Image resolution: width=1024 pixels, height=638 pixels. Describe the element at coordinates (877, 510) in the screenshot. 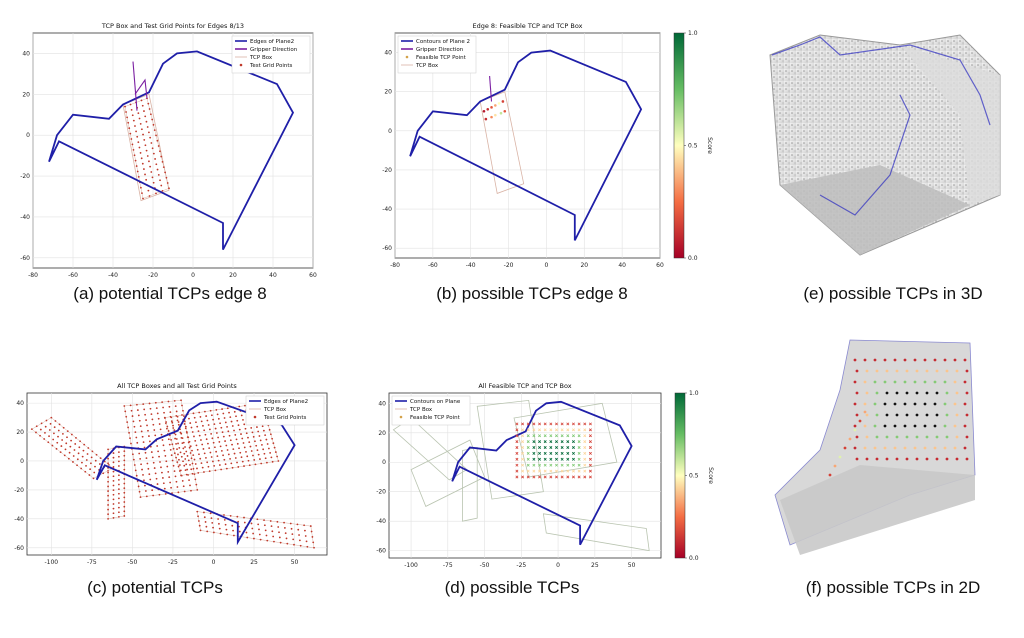

I see `projection-floor` at that location.